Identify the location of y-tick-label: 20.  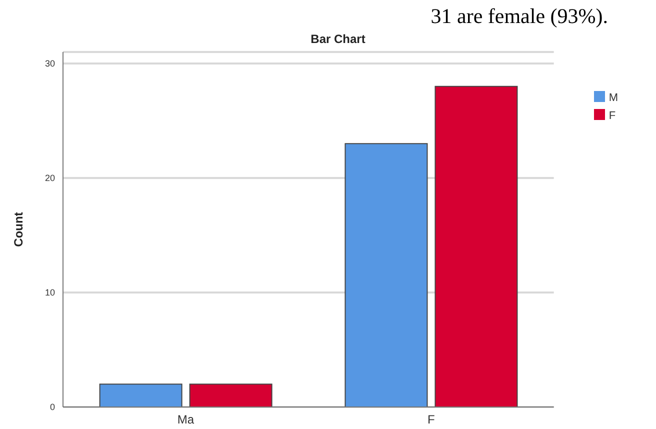
(49, 178).